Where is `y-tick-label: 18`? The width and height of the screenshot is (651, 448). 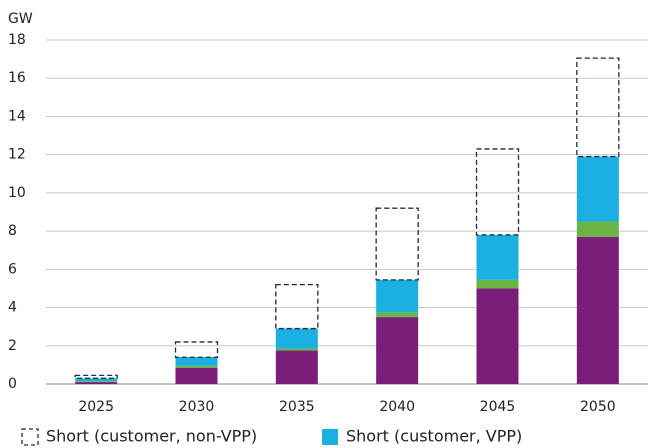 y-tick-label: 18 is located at coordinates (17, 40).